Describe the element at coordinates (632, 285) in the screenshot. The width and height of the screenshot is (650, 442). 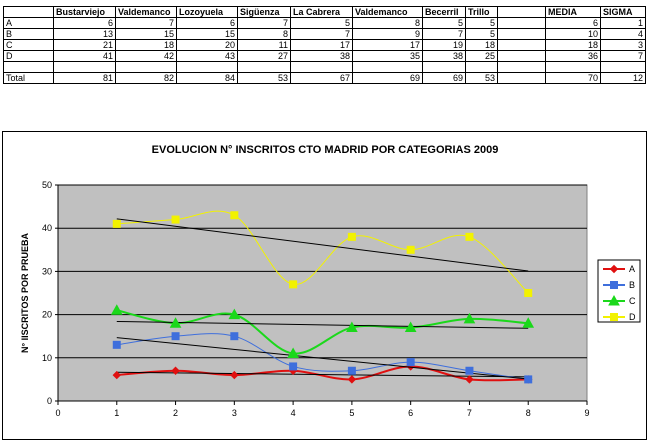
I see `legend-label-b: B` at that location.